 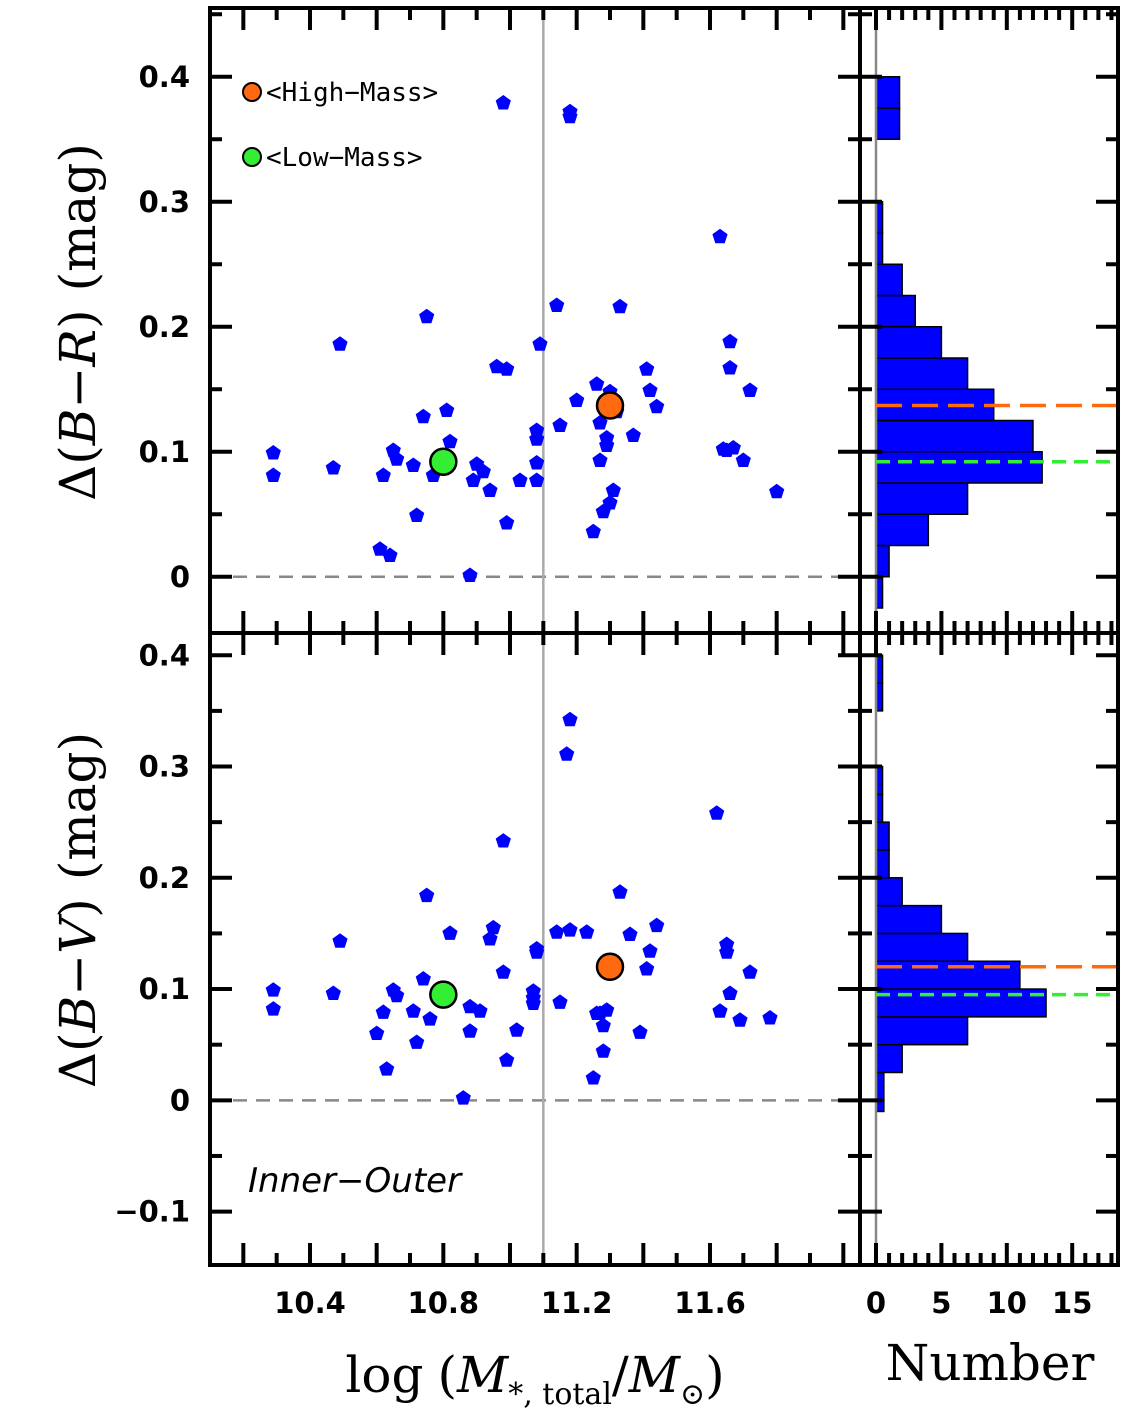 I want to click on x-axis-title: log (M*, total/M⊙), so click(x=534, y=1379).